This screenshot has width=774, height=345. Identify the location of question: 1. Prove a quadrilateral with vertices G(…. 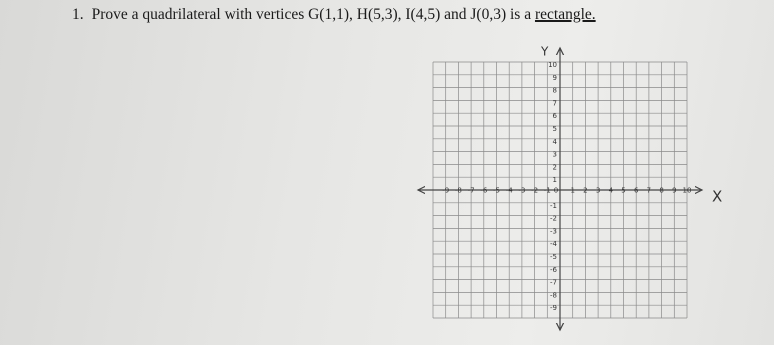
(334, 15).